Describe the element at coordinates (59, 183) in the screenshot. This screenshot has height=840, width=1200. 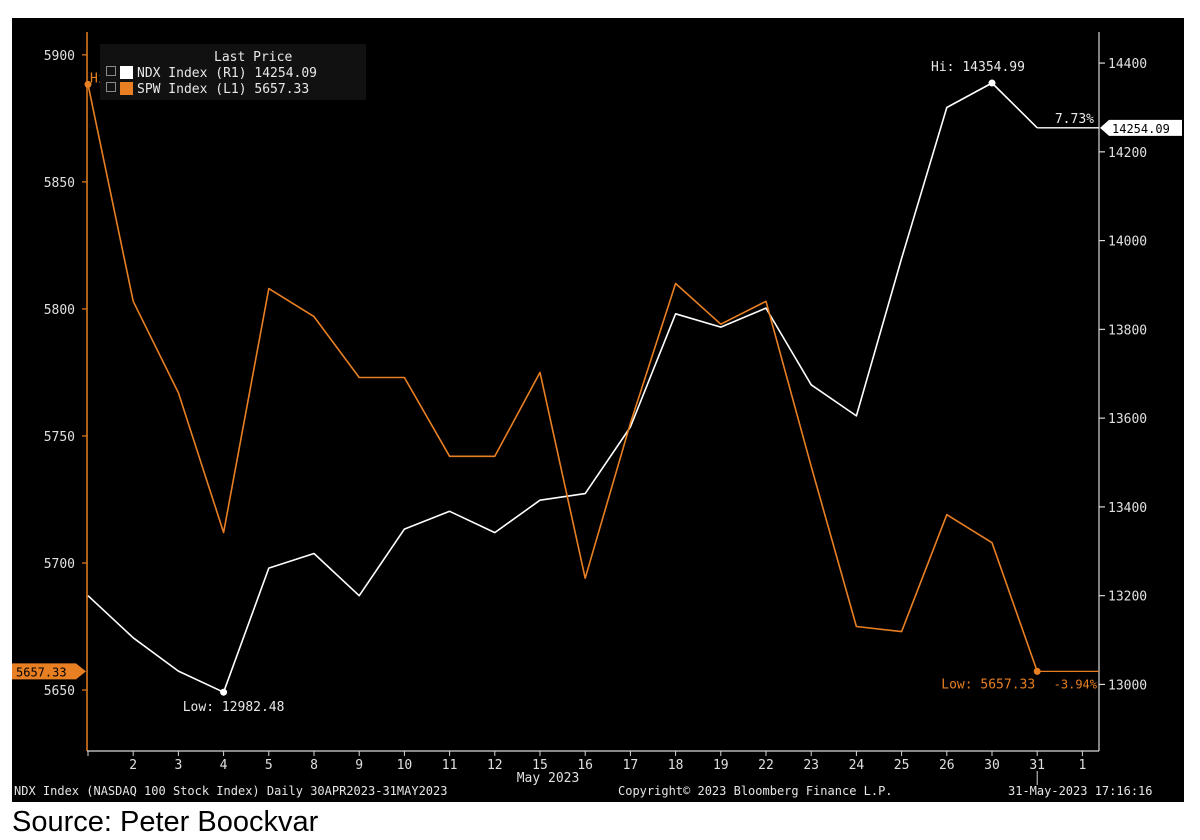
I see `left-tick-label: 5850` at that location.